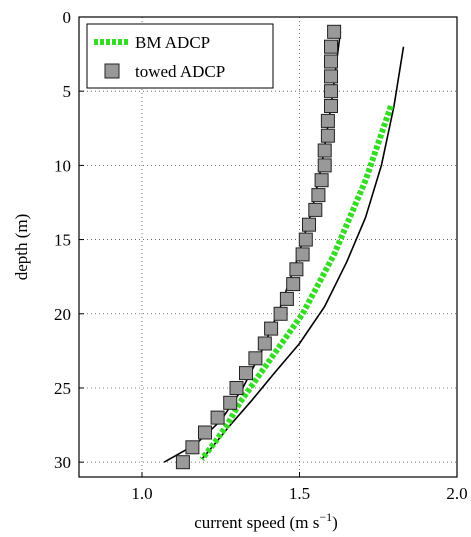  Describe the element at coordinates (335, 522) in the screenshot. I see `x-axis-label-close: )` at that location.